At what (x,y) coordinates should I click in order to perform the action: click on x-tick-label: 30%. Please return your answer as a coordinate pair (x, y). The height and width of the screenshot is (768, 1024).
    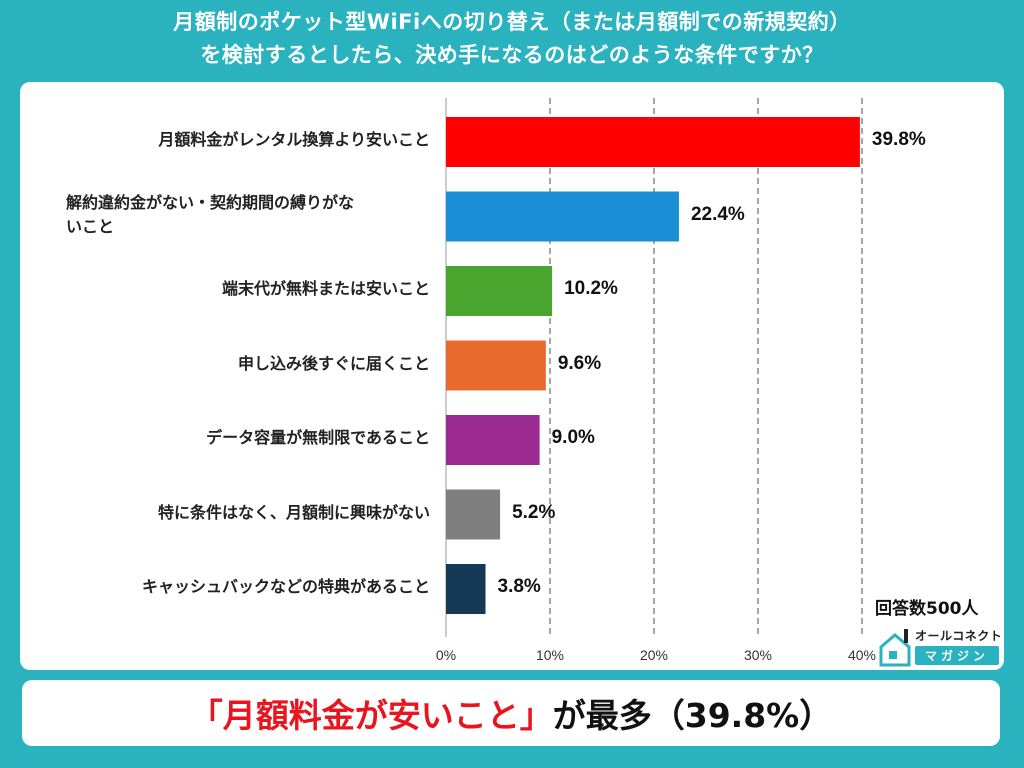
    Looking at the image, I should click on (758, 655).